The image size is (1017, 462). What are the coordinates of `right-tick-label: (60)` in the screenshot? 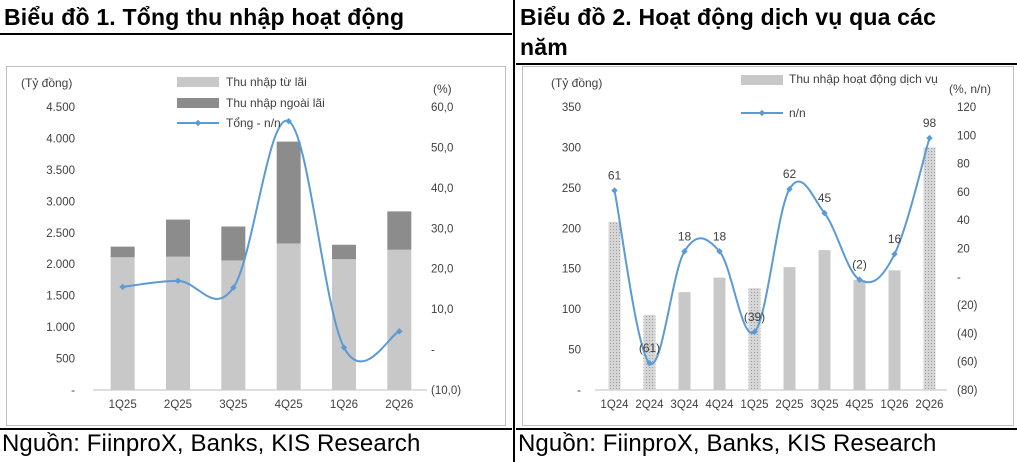 It's located at (967, 363).